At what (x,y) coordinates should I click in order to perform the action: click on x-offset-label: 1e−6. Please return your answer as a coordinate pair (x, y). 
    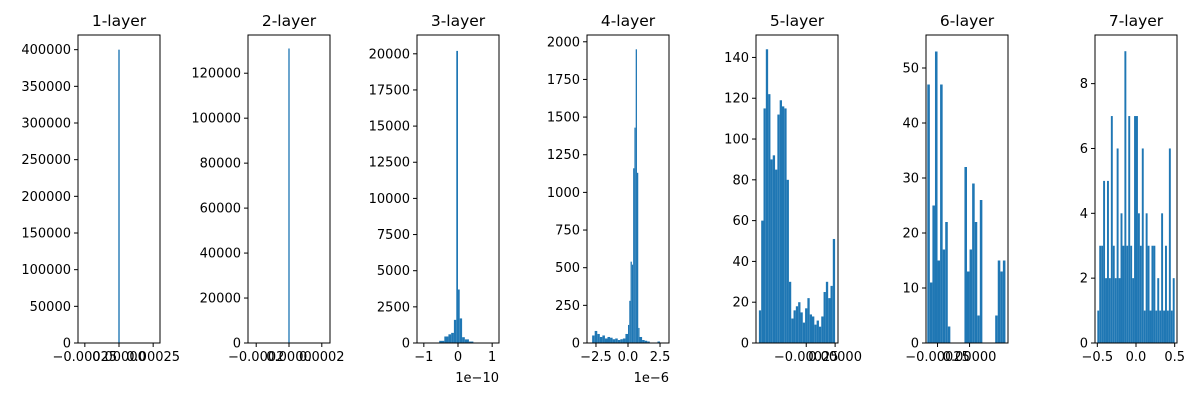
    Looking at the image, I should click on (651, 378).